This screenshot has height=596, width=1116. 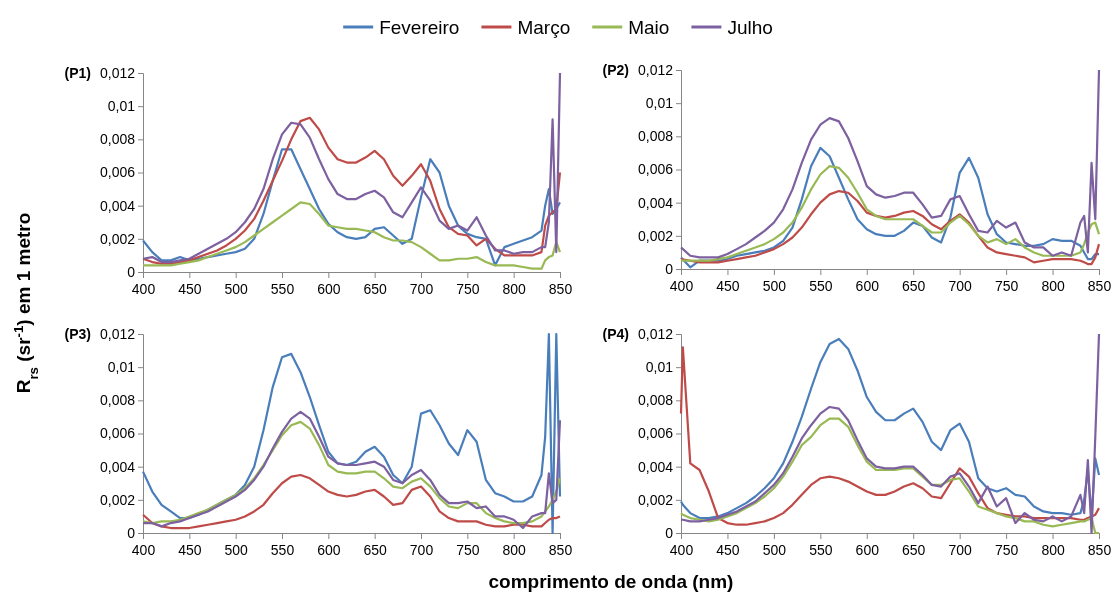 What do you see at coordinates (77, 73) in the screenshot?
I see `chart-title: (P1)` at bounding box center [77, 73].